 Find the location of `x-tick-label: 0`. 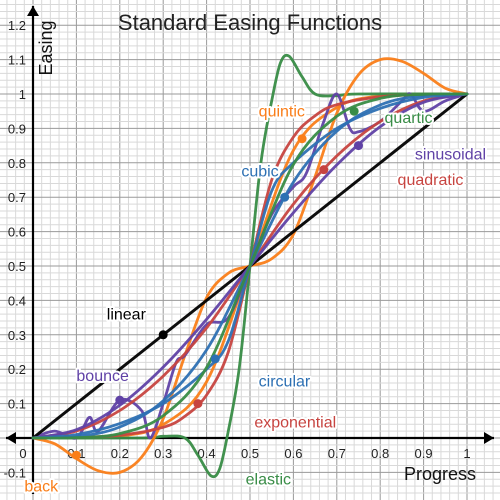

x-tick-label: 0 is located at coordinates (22, 453).